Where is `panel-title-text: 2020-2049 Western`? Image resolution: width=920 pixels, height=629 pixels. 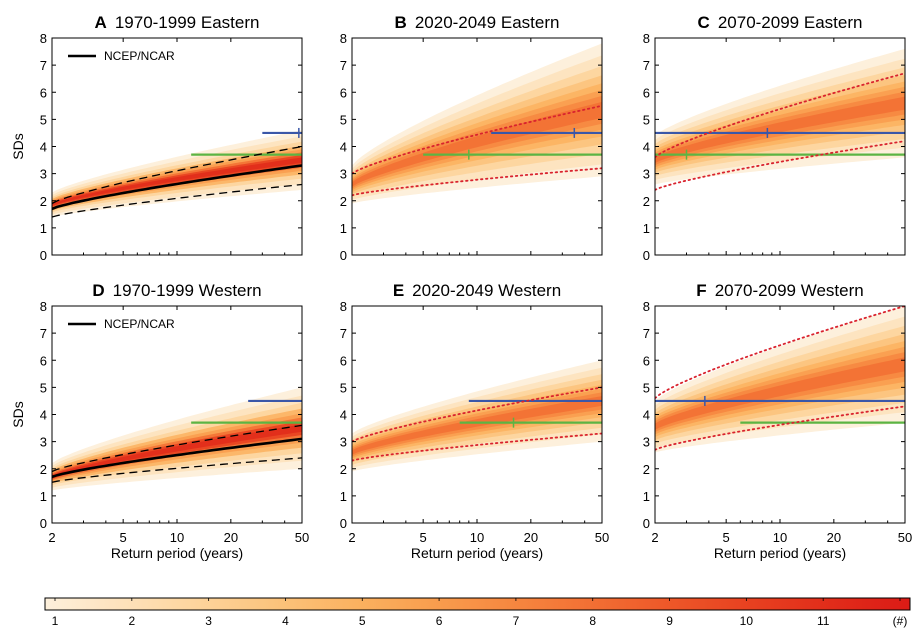 panel-title-text: 2020-2049 Western is located at coordinates (486, 290).